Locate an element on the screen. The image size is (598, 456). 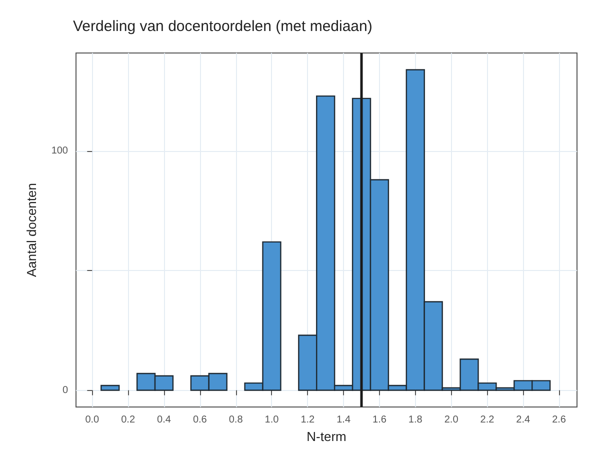
x-tick-label: 0.2 is located at coordinates (128, 420).